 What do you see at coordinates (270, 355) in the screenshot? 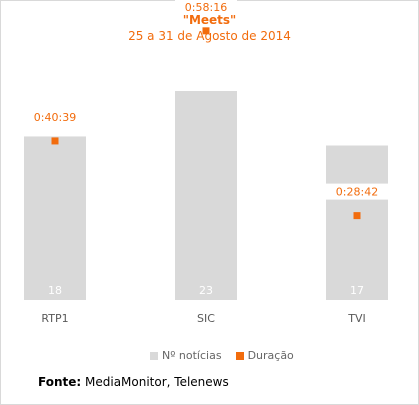
I see `legend-label-points: Duração` at bounding box center [270, 355].